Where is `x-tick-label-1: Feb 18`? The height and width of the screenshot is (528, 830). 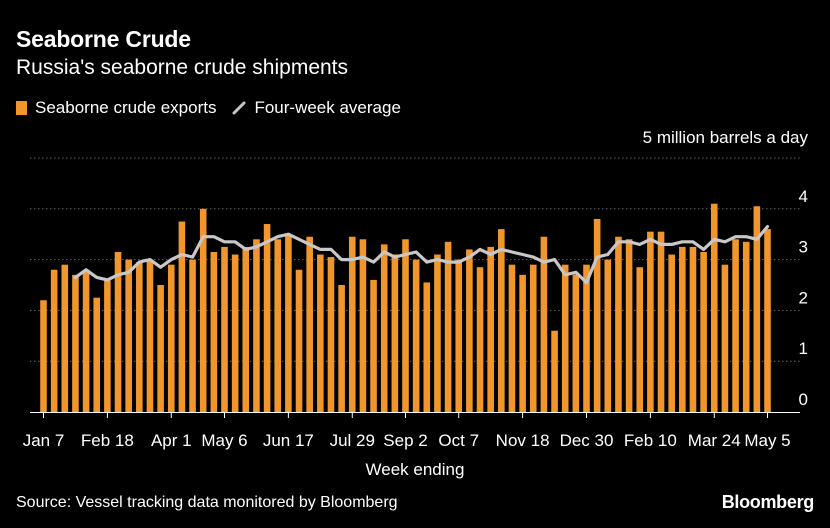
x-tick-label-1: Feb 18 is located at coordinates (107, 440).